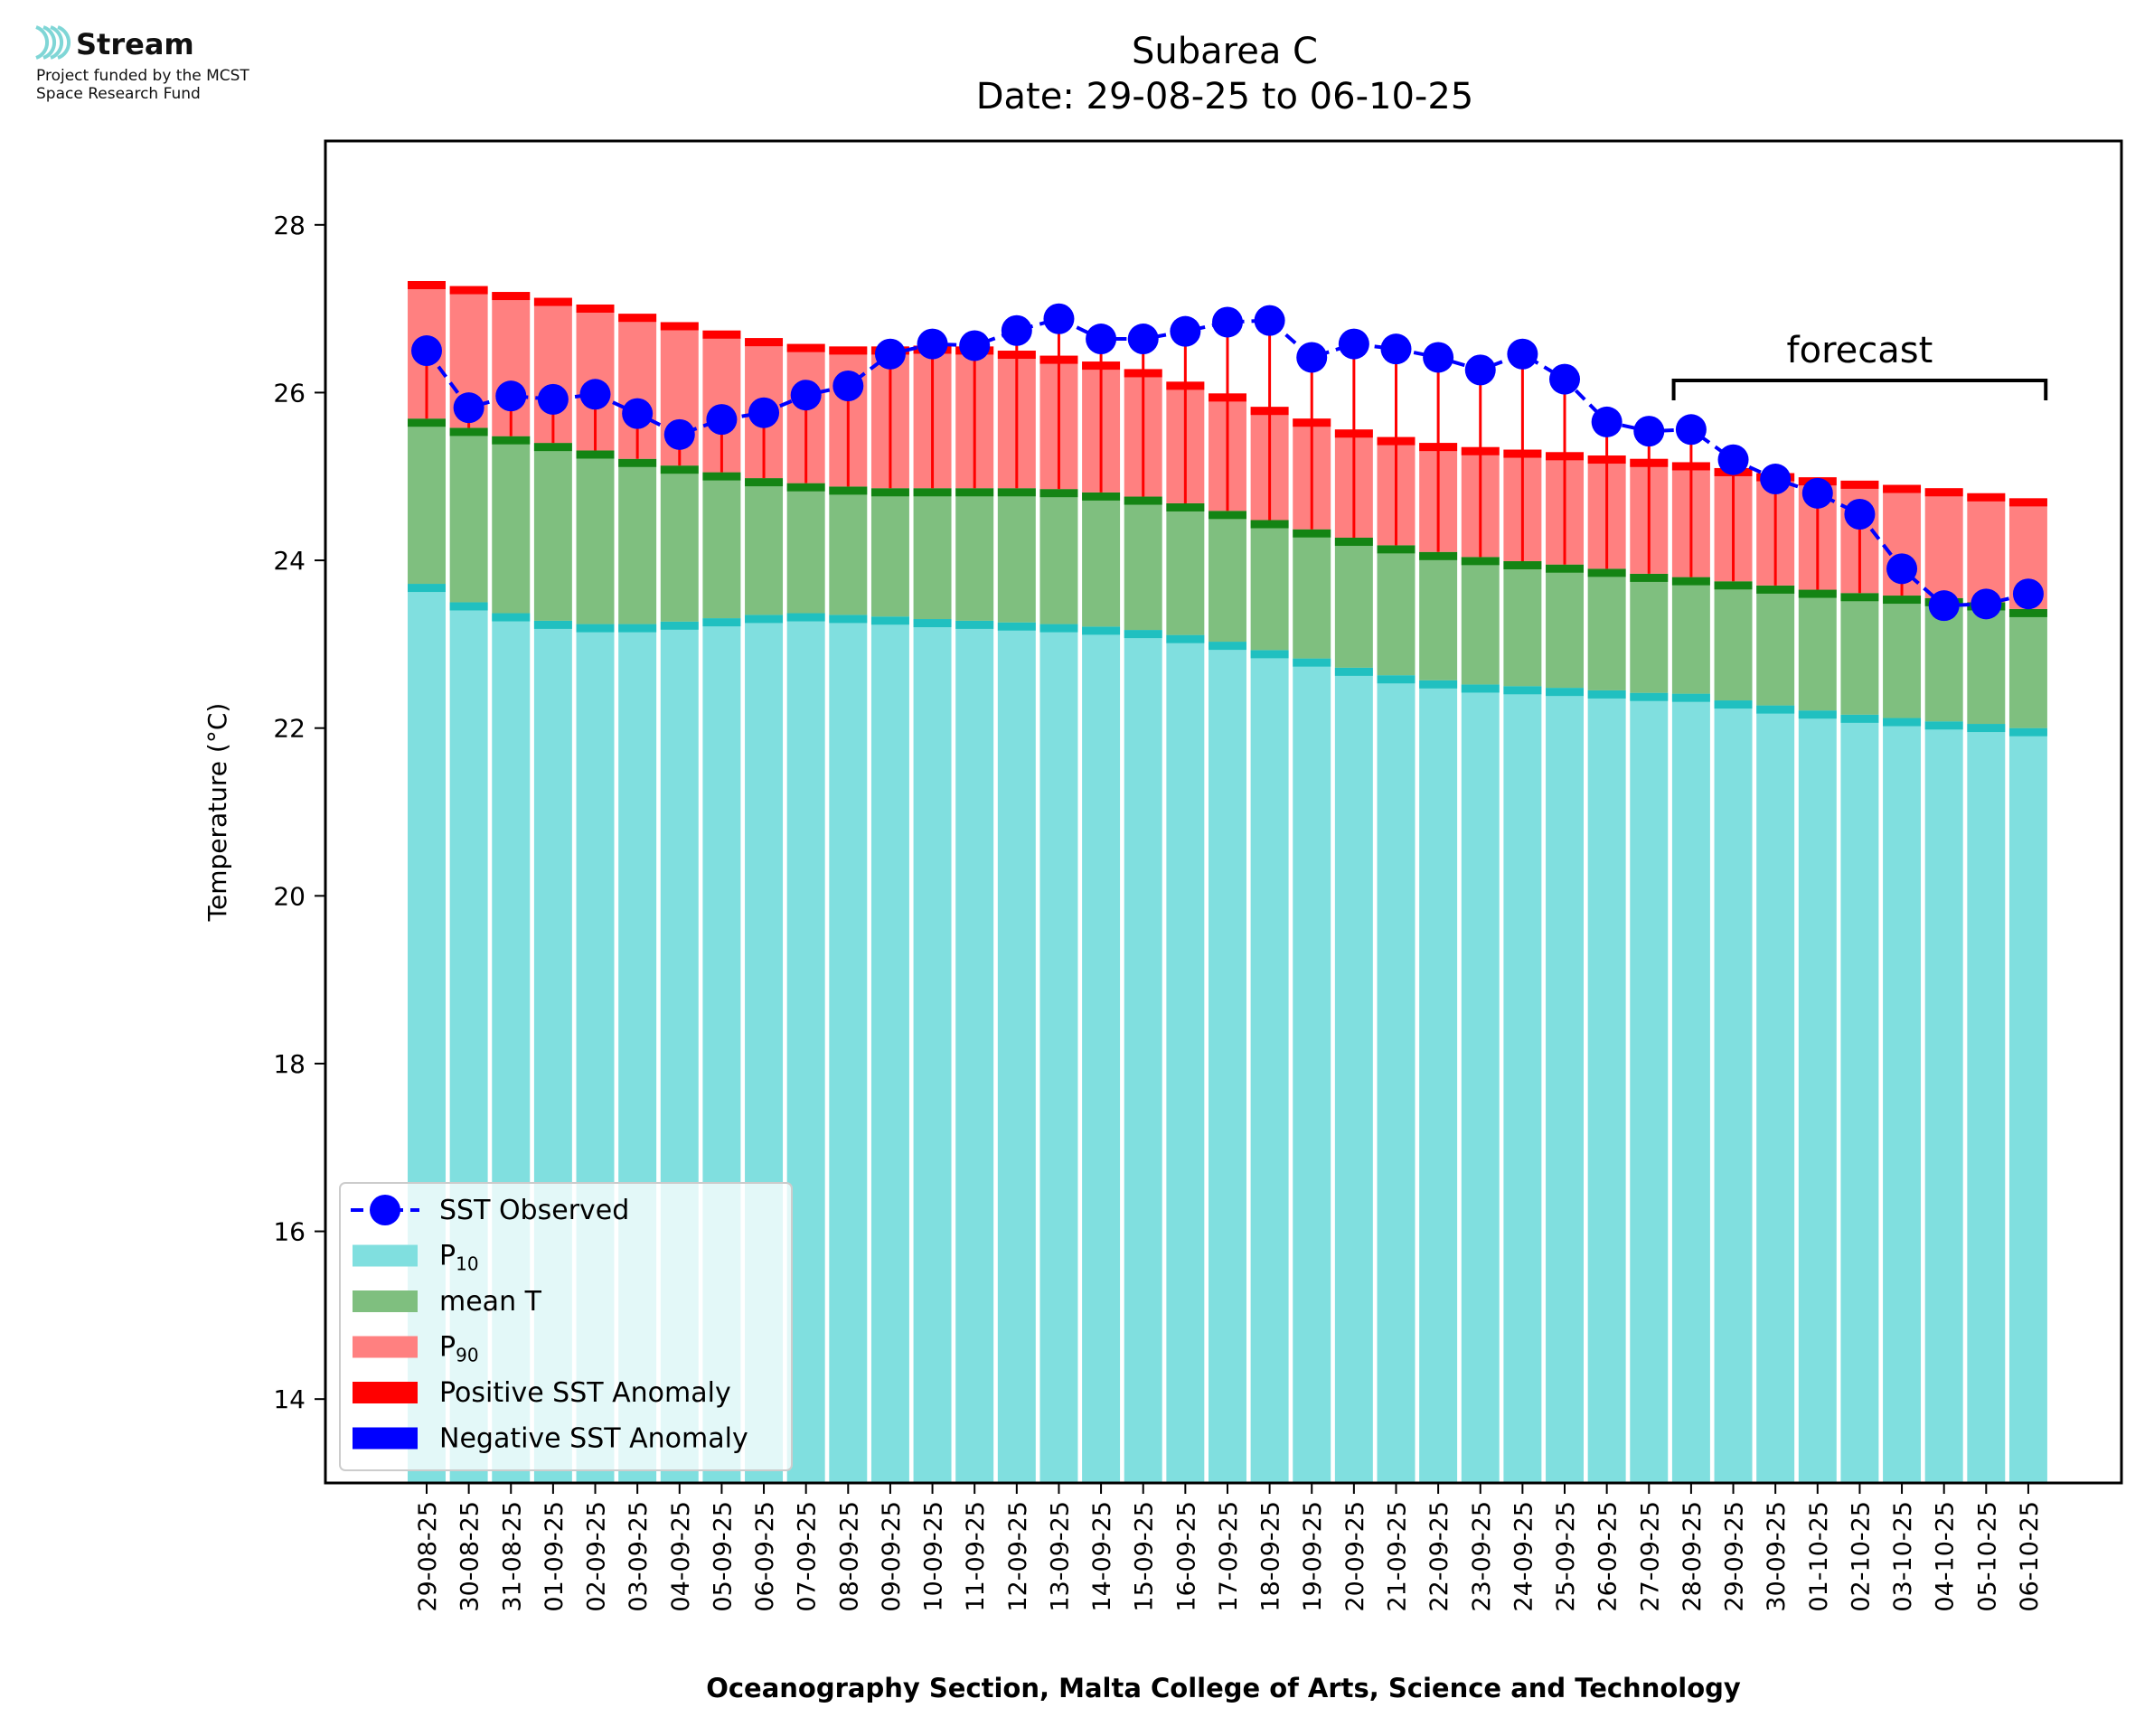 The width and height of the screenshot is (2154, 1736). Describe the element at coordinates (808, 1556) in the screenshot. I see `x-tick-label: 07-09-25` at that location.